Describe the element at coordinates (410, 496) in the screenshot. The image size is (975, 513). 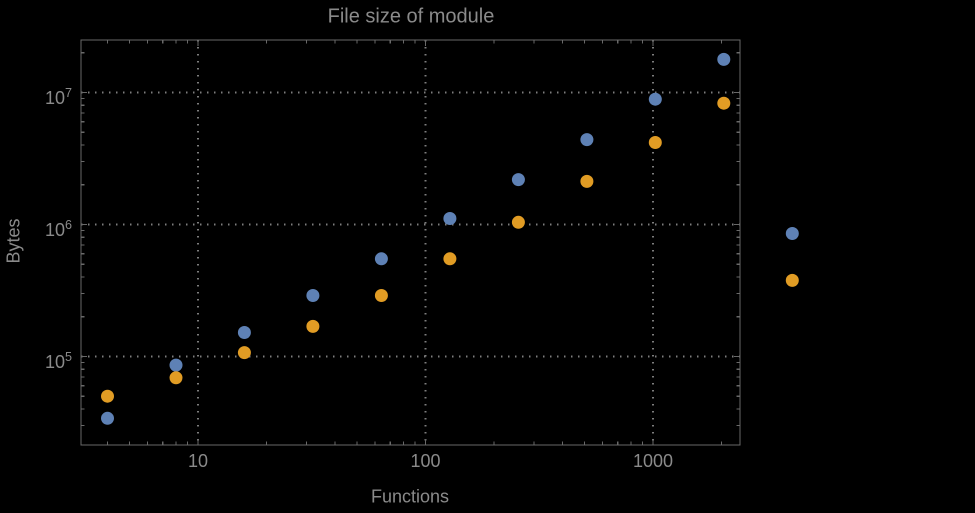
I see `x-axis-label: Functions` at that location.